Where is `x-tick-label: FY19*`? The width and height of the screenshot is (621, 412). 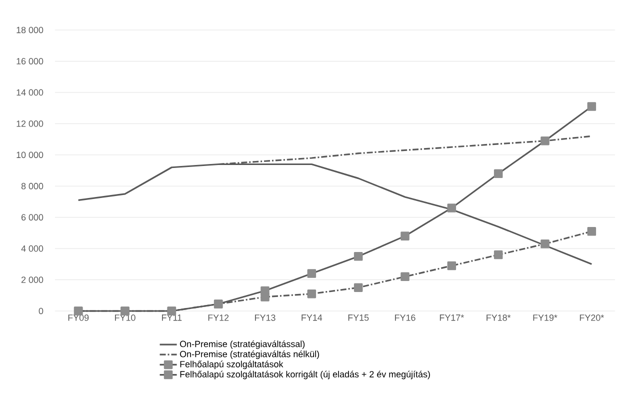
x-tick-label: FY19* is located at coordinates (545, 317).